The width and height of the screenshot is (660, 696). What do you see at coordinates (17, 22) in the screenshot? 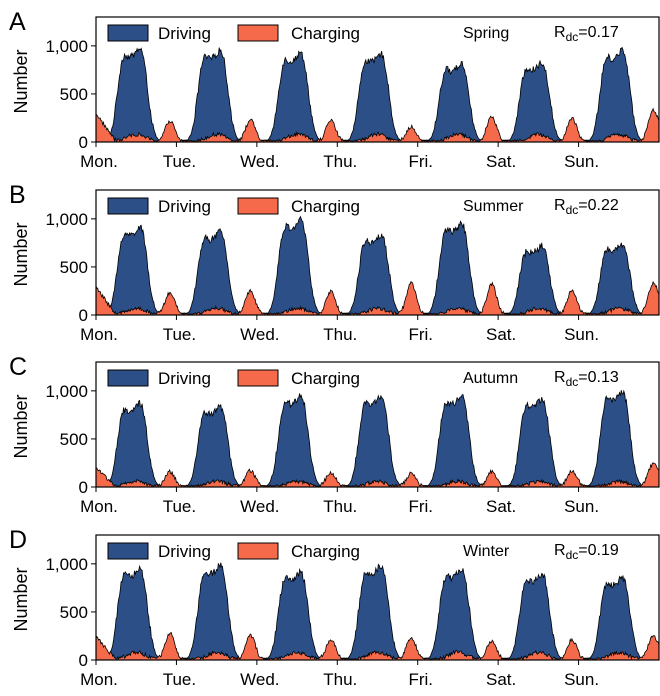
I see `panel-letter: A` at bounding box center [17, 22].